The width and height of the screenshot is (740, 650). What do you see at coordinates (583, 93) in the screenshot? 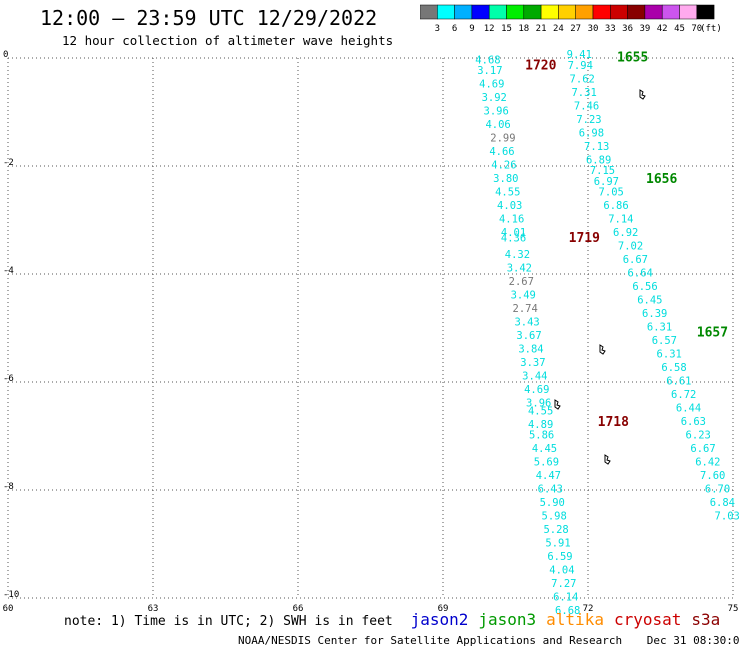
I see `wave-height-label: 7.31` at bounding box center [583, 93].